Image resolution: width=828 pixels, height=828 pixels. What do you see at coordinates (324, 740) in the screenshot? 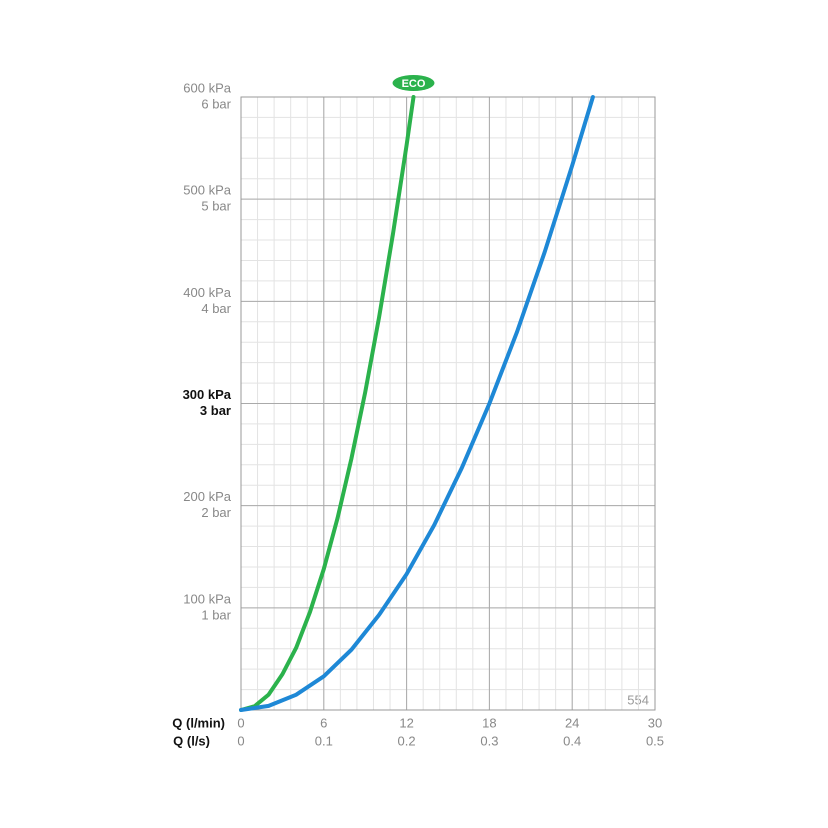
I see `x2-tick-label: 0.1` at bounding box center [324, 740].